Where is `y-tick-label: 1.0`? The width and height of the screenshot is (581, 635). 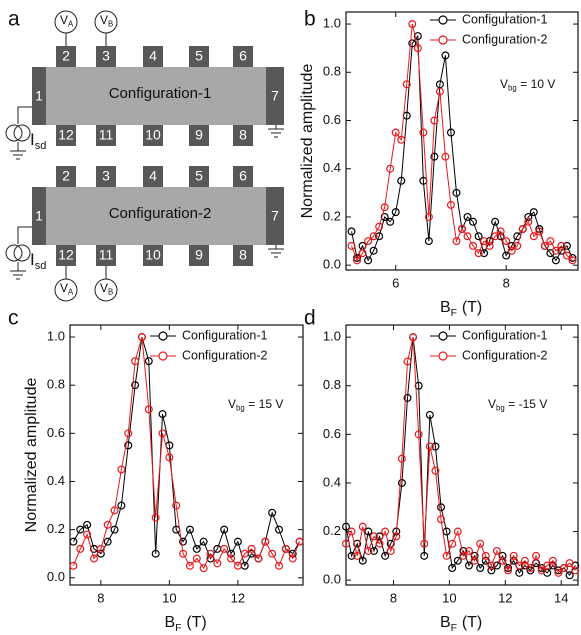
y-tick-label: 1.0 is located at coordinates (56, 335).